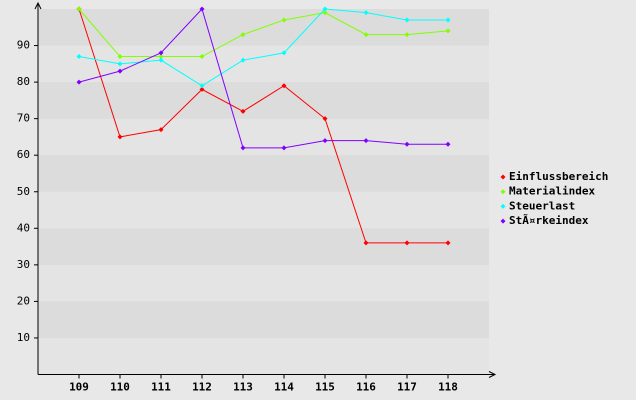 The height and width of the screenshot is (400, 636). I want to click on x-tick-label: 115, so click(325, 387).